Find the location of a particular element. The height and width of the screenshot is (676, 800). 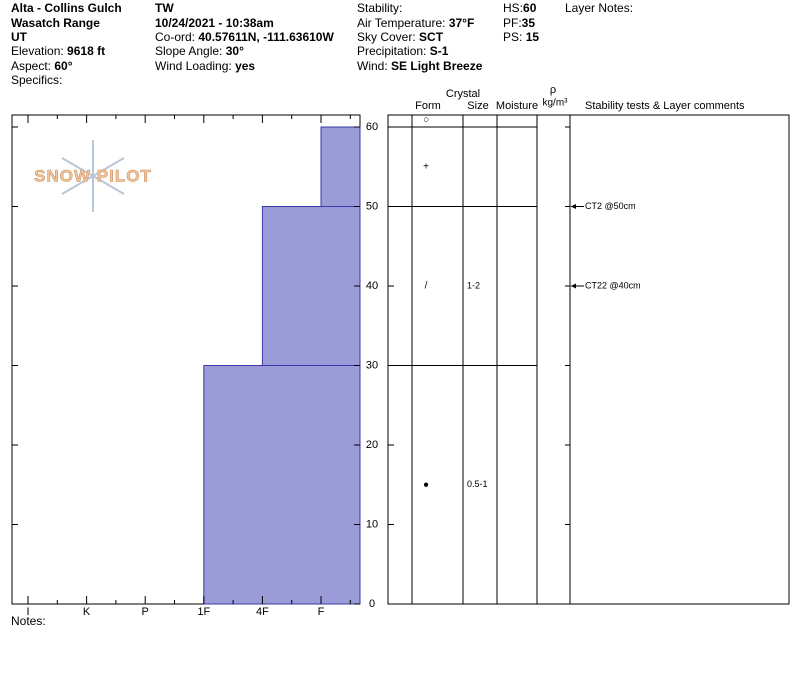

pf-value: 35 is located at coordinates (529, 23).